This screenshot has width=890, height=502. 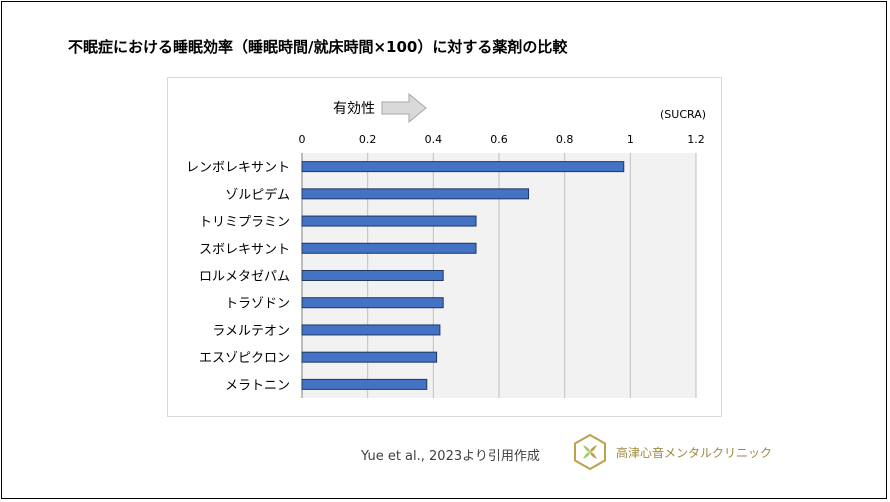 I want to click on citation-text: Yue et al., 2023より引用作成, so click(x=450, y=456).